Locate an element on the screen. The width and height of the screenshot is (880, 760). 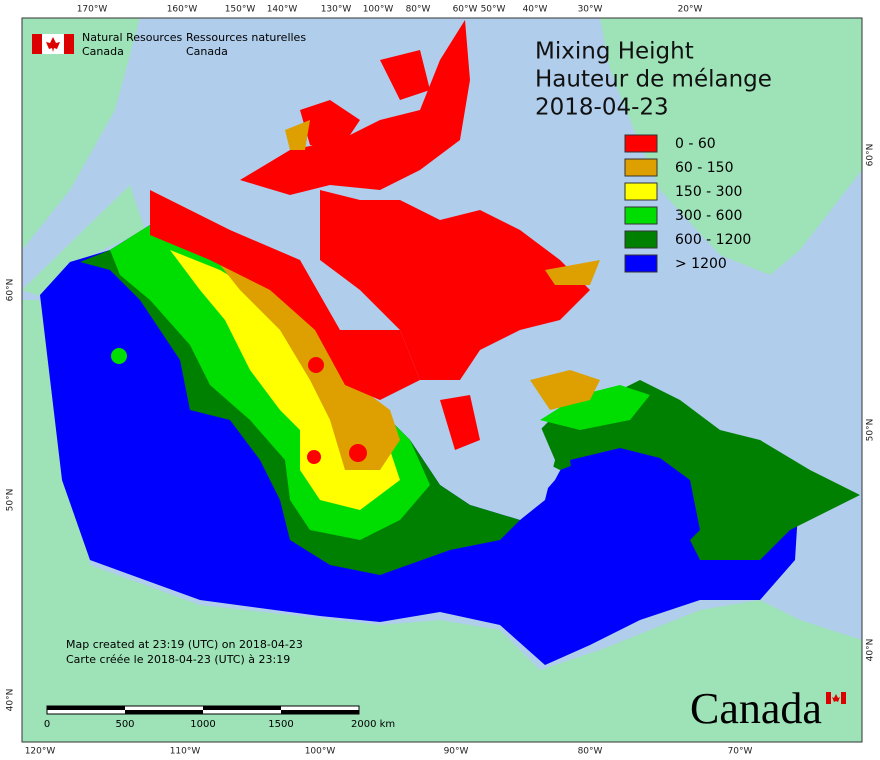
longitude-label: 150°W is located at coordinates (240, 10).